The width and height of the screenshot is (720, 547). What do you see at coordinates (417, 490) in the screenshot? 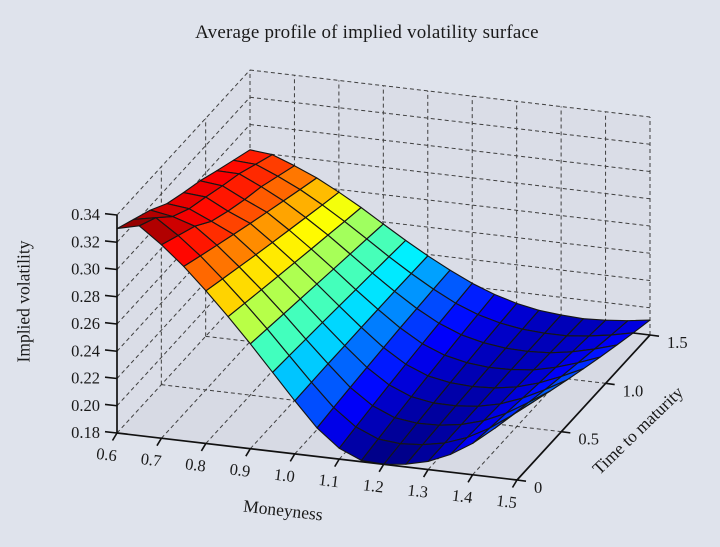
I see `x-tick-label: 1.3` at bounding box center [417, 490].